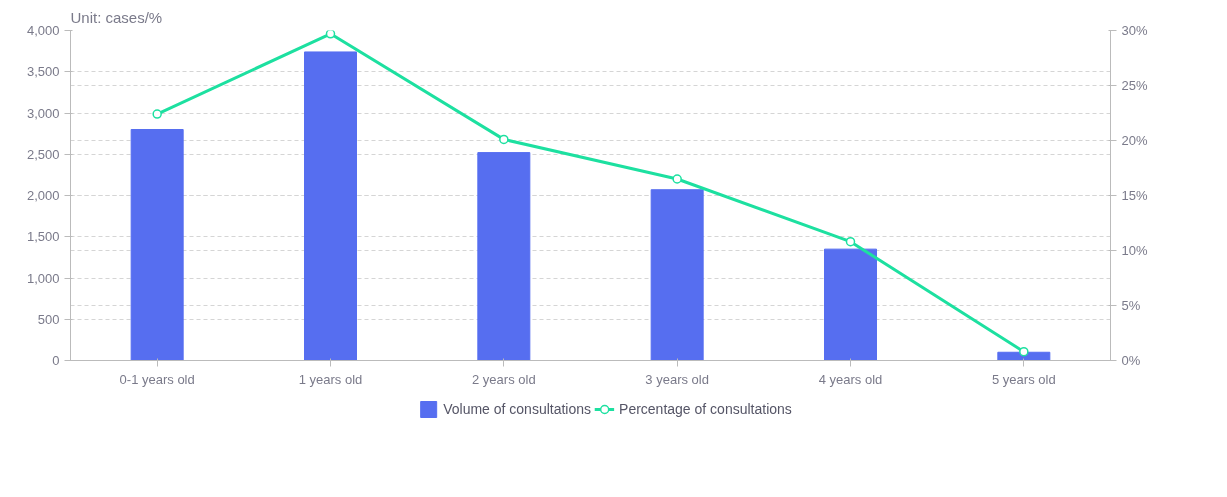  Describe the element at coordinates (43, 72) in the screenshot. I see `y-tick-label: 3,500` at that location.